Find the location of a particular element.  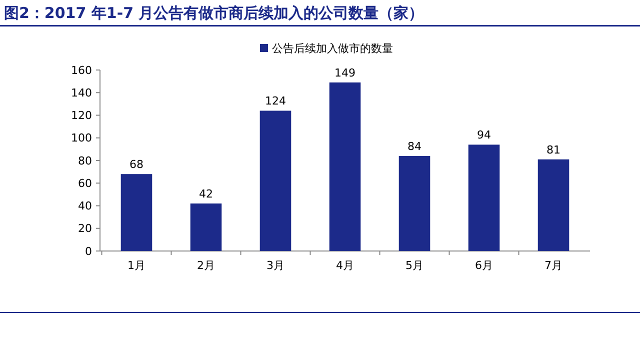

legend-label: 公告后续加入做市的数量 is located at coordinates (332, 48).